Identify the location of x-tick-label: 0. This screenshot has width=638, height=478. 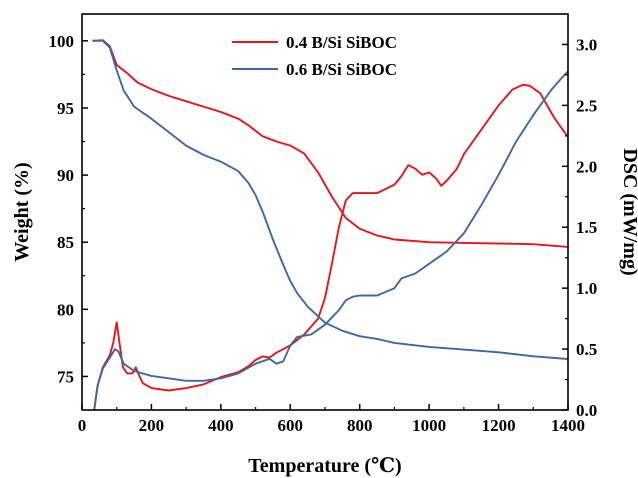
(82, 425).